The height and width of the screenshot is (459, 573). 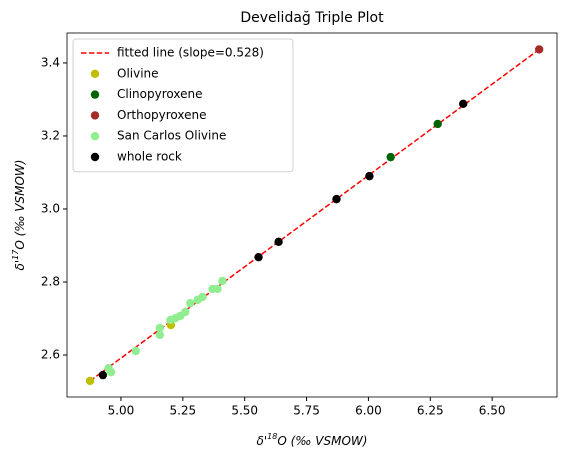 I want to click on x-tick-label: 6.25, so click(x=430, y=411).